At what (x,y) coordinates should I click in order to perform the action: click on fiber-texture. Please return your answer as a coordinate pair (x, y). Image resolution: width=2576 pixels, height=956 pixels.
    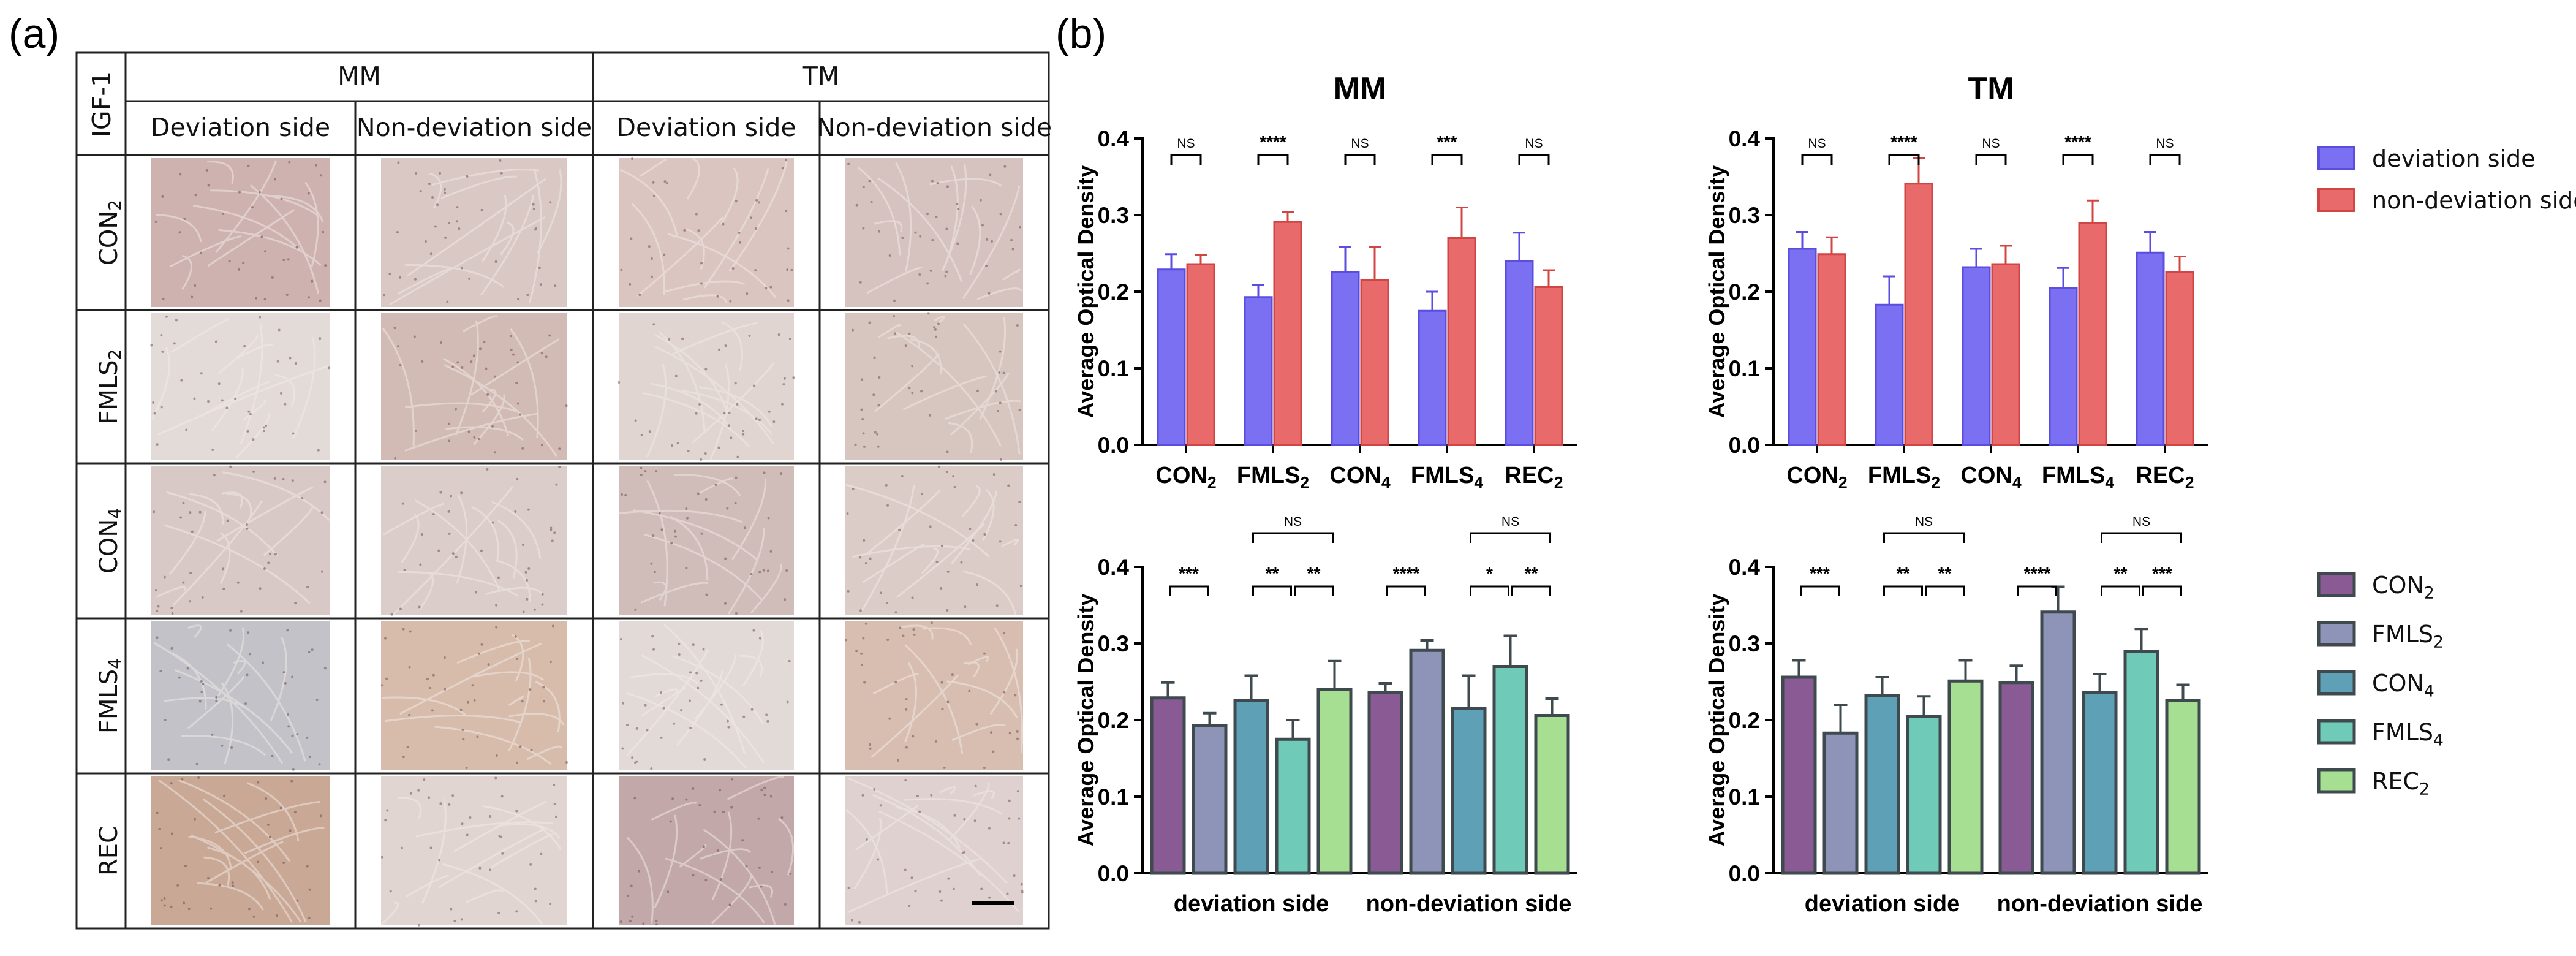
    Looking at the image, I should click on (240, 387).